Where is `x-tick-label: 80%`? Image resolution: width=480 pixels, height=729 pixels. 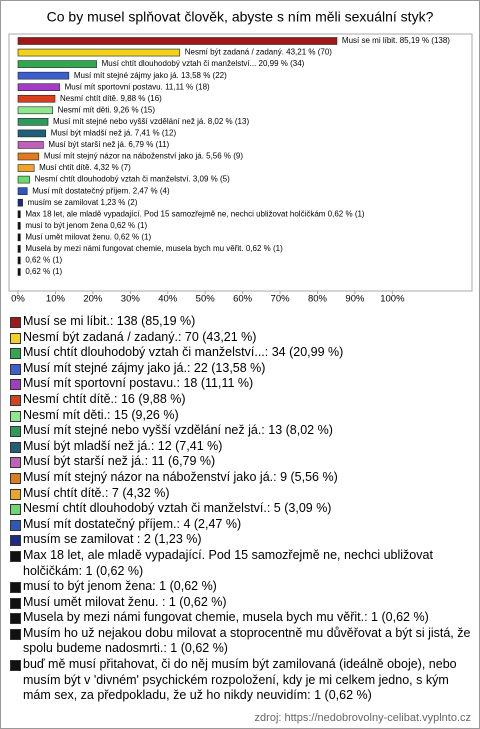 x-tick-label: 80% is located at coordinates (318, 299).